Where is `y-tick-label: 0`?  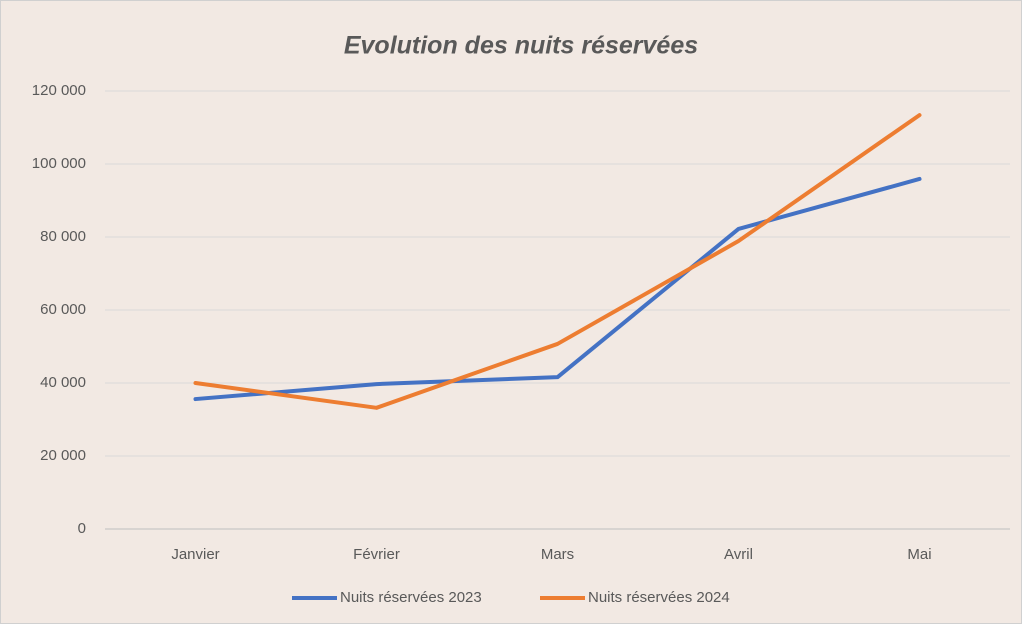 y-tick-label: 0 is located at coordinates (82, 528).